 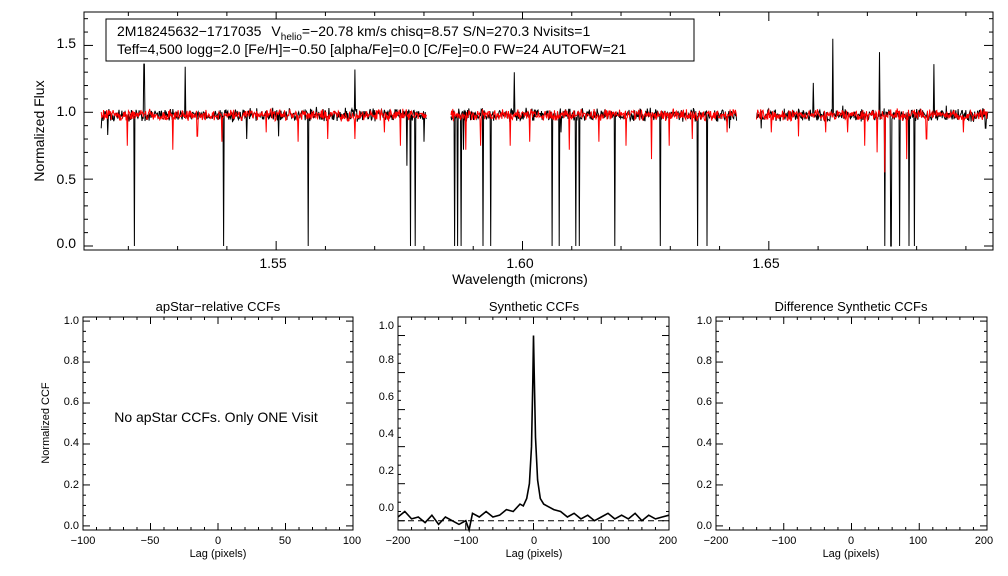 I want to click on difference-ccf-frame, so click(x=851, y=423).